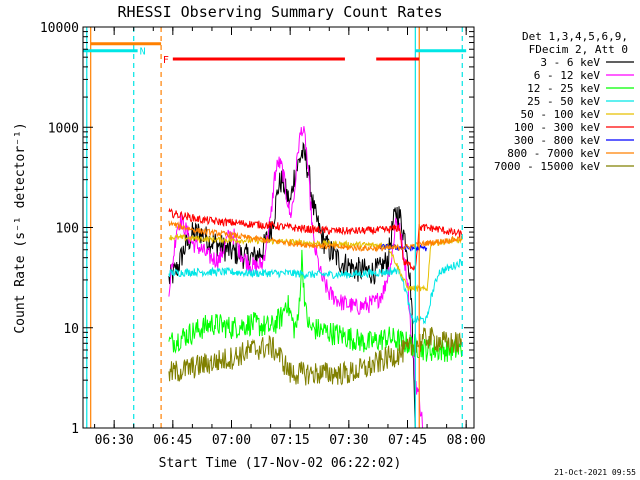  Describe the element at coordinates (557, 127) in the screenshot. I see `legend-label-5: 100 - 300 keV` at that location.